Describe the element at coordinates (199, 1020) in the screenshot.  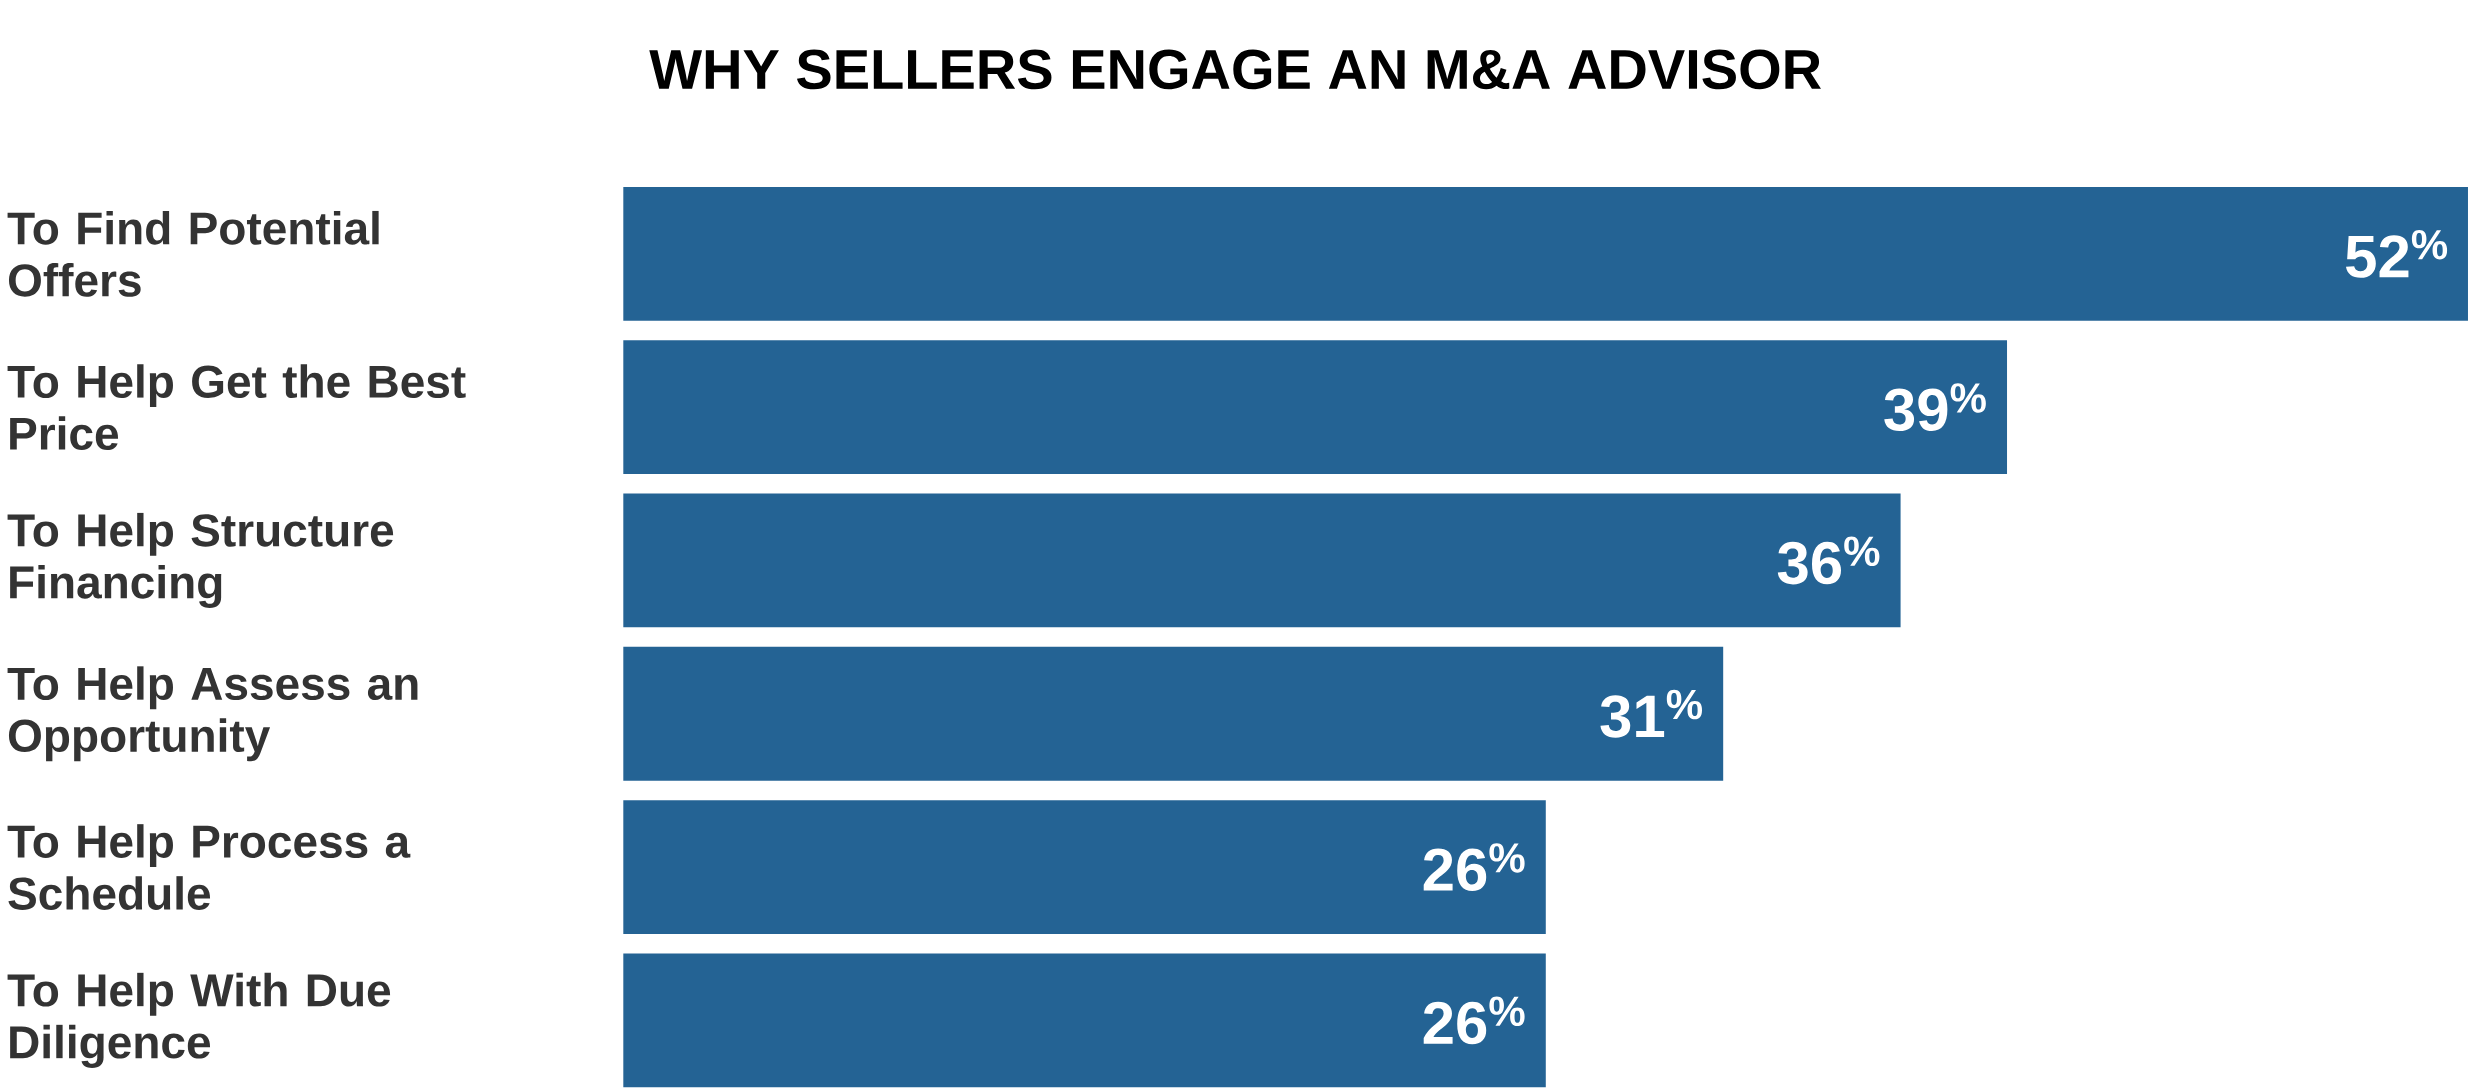
I see `y-tick-label: To Help With Due Diligence` at that location.